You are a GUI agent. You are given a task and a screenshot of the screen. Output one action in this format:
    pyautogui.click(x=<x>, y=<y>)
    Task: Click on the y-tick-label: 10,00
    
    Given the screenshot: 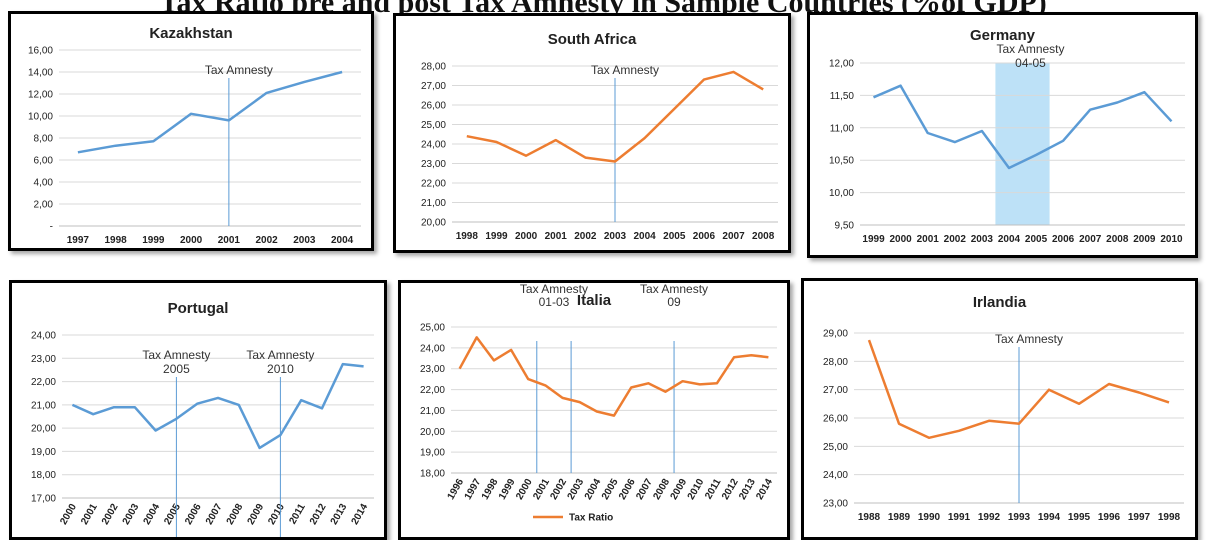 What is the action you would take?
    pyautogui.click(x=841, y=193)
    